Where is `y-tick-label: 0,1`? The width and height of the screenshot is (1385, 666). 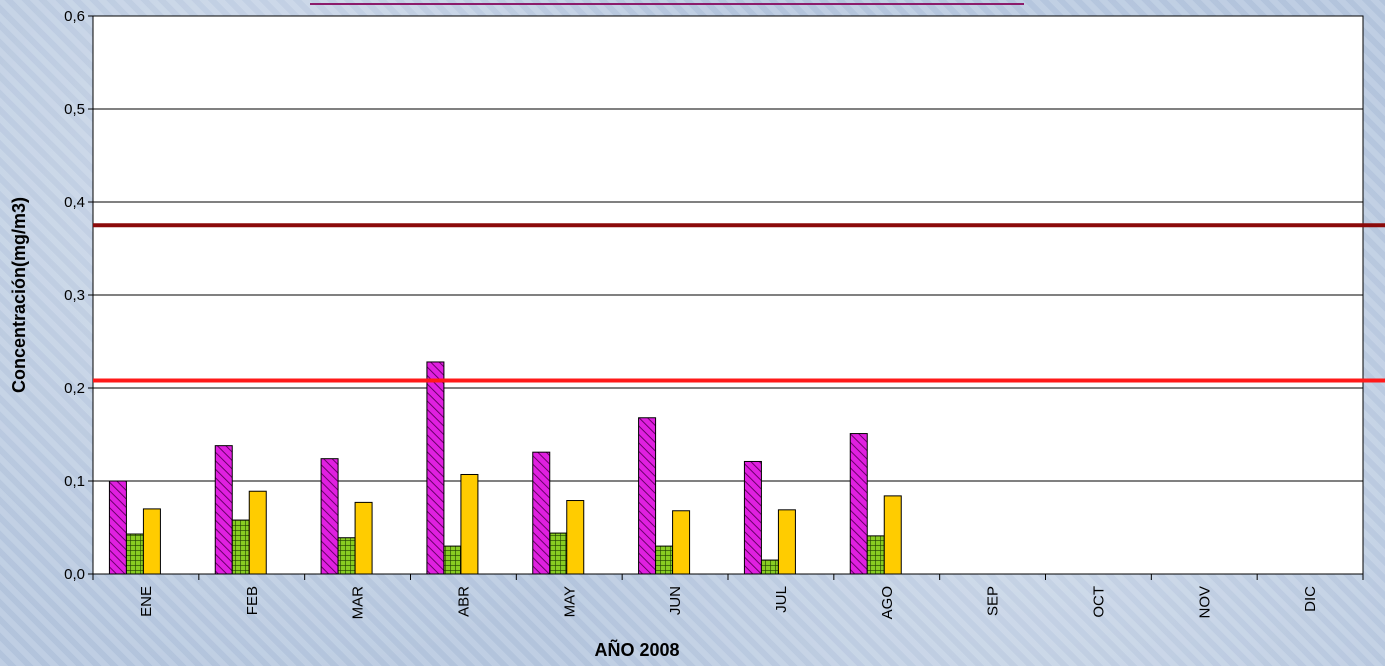 y-tick-label: 0,1 is located at coordinates (74, 481).